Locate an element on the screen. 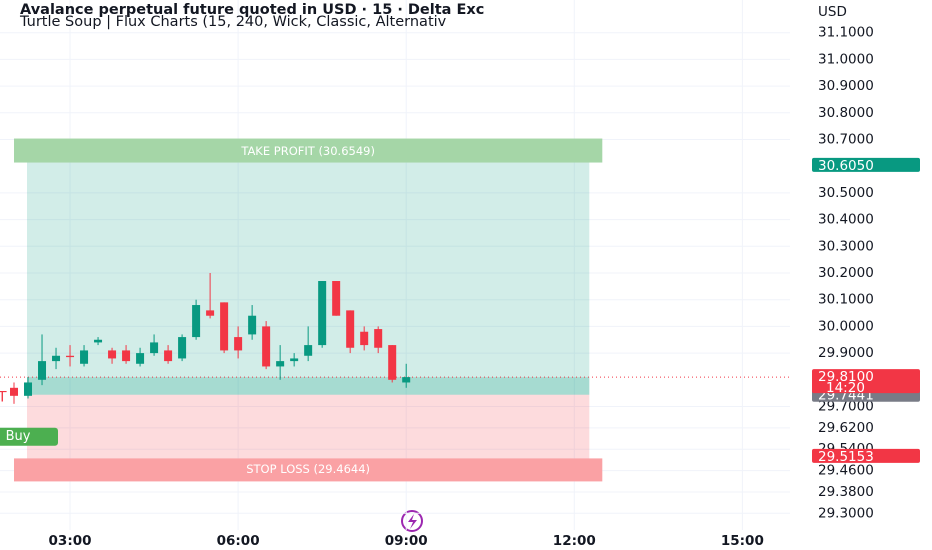 The width and height of the screenshot is (932, 550). event-icon-bolt is located at coordinates (412, 521).